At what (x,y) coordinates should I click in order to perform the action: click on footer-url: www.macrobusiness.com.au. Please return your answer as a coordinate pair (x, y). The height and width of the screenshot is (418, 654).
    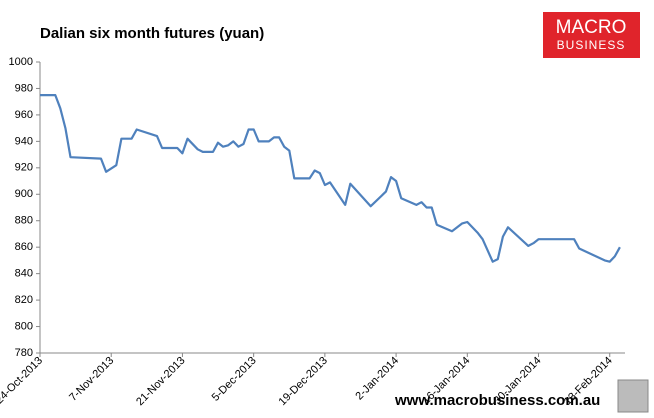
    Looking at the image, I should click on (497, 400).